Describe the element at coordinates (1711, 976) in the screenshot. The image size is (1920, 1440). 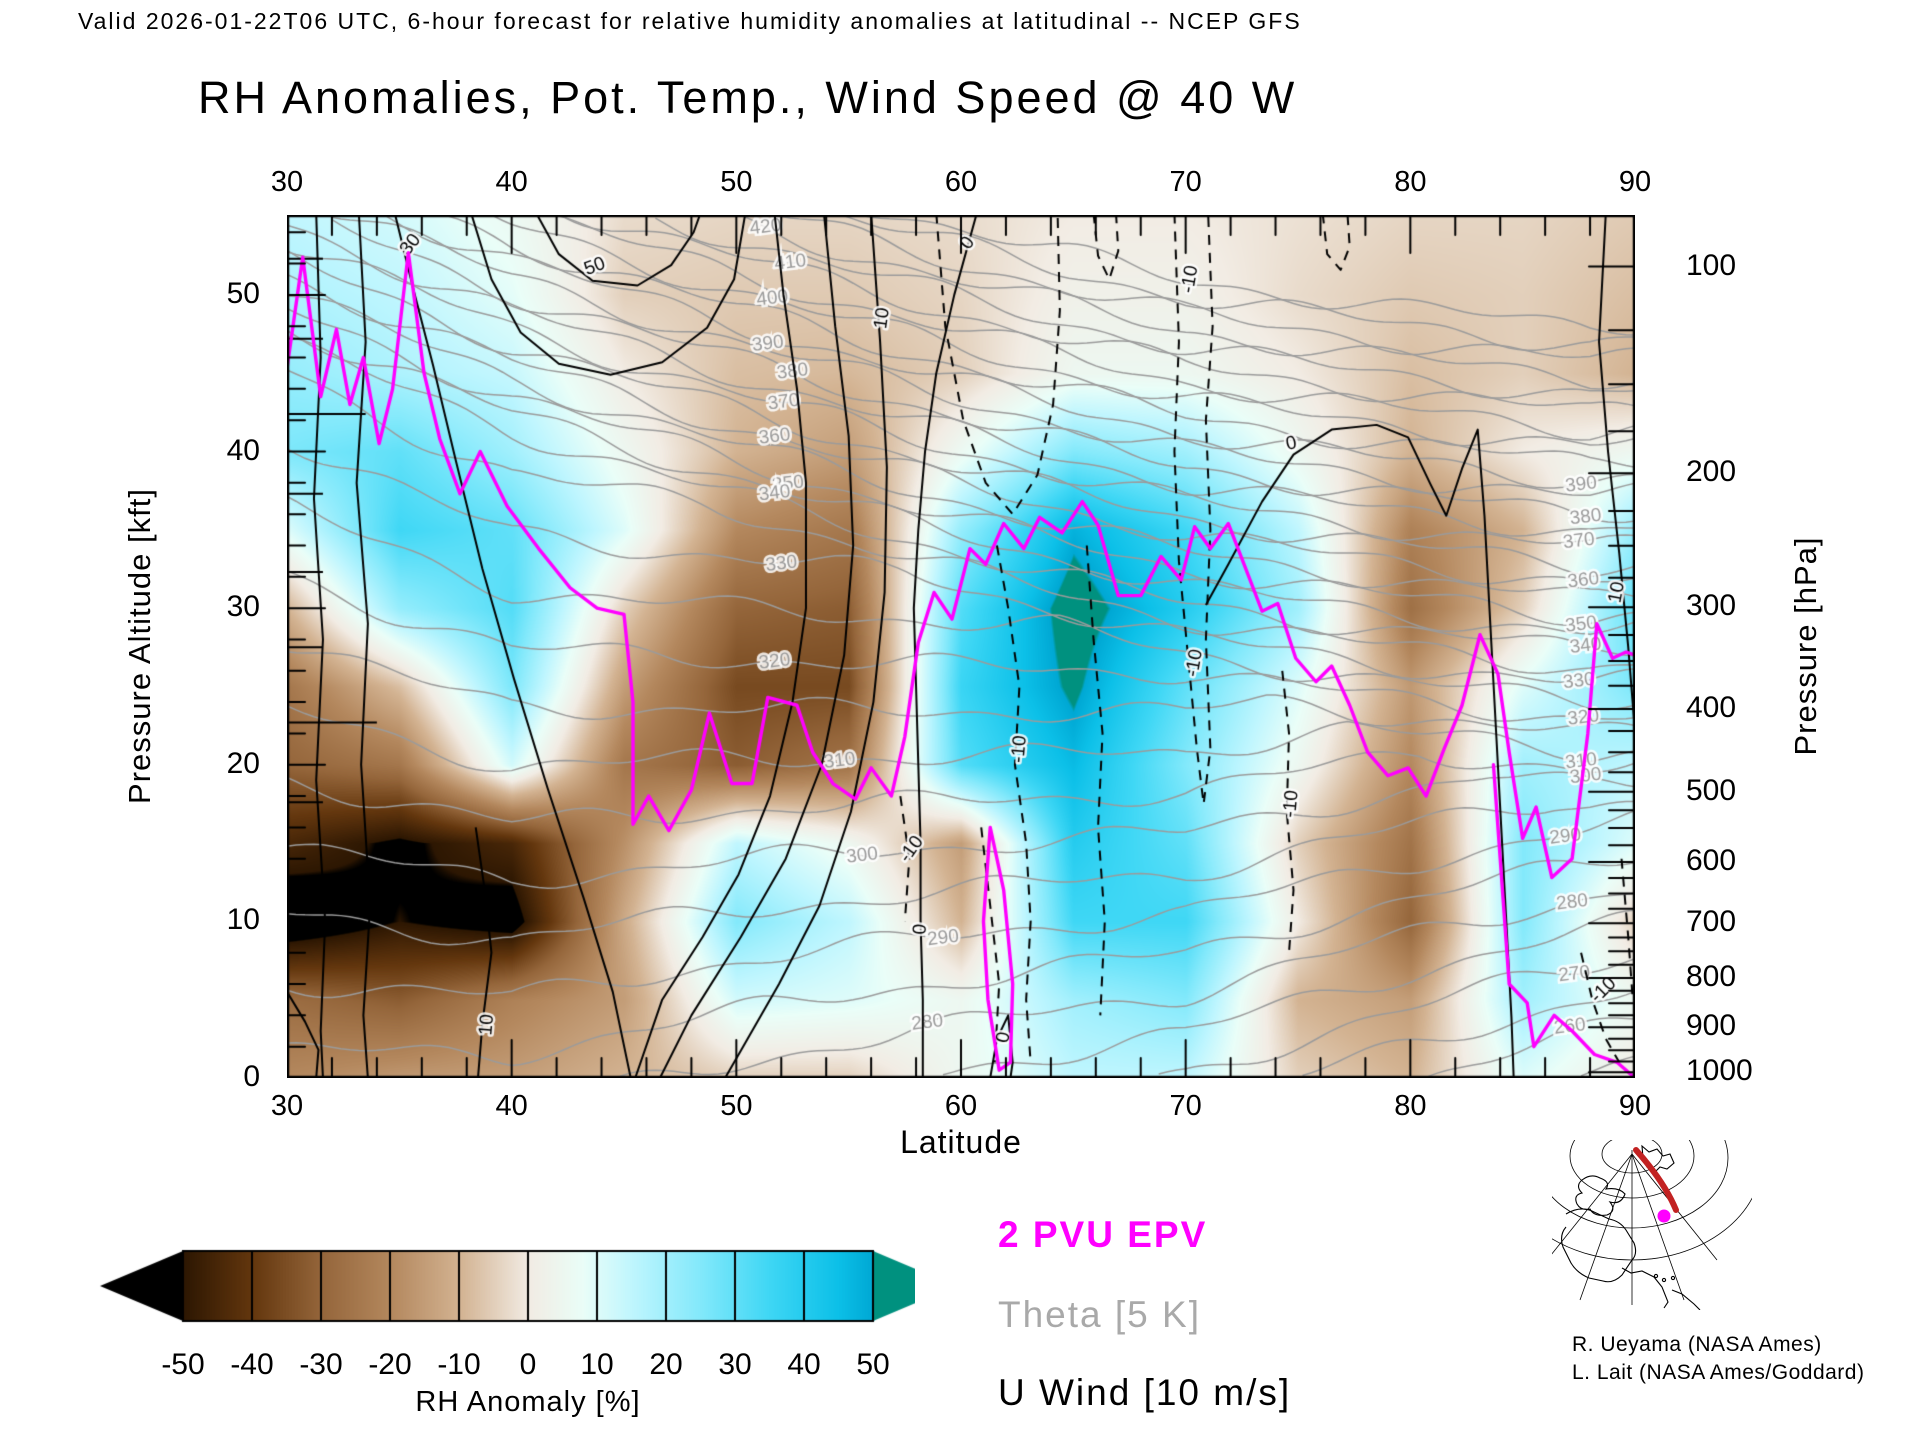
I see `tick-label: 800` at that location.